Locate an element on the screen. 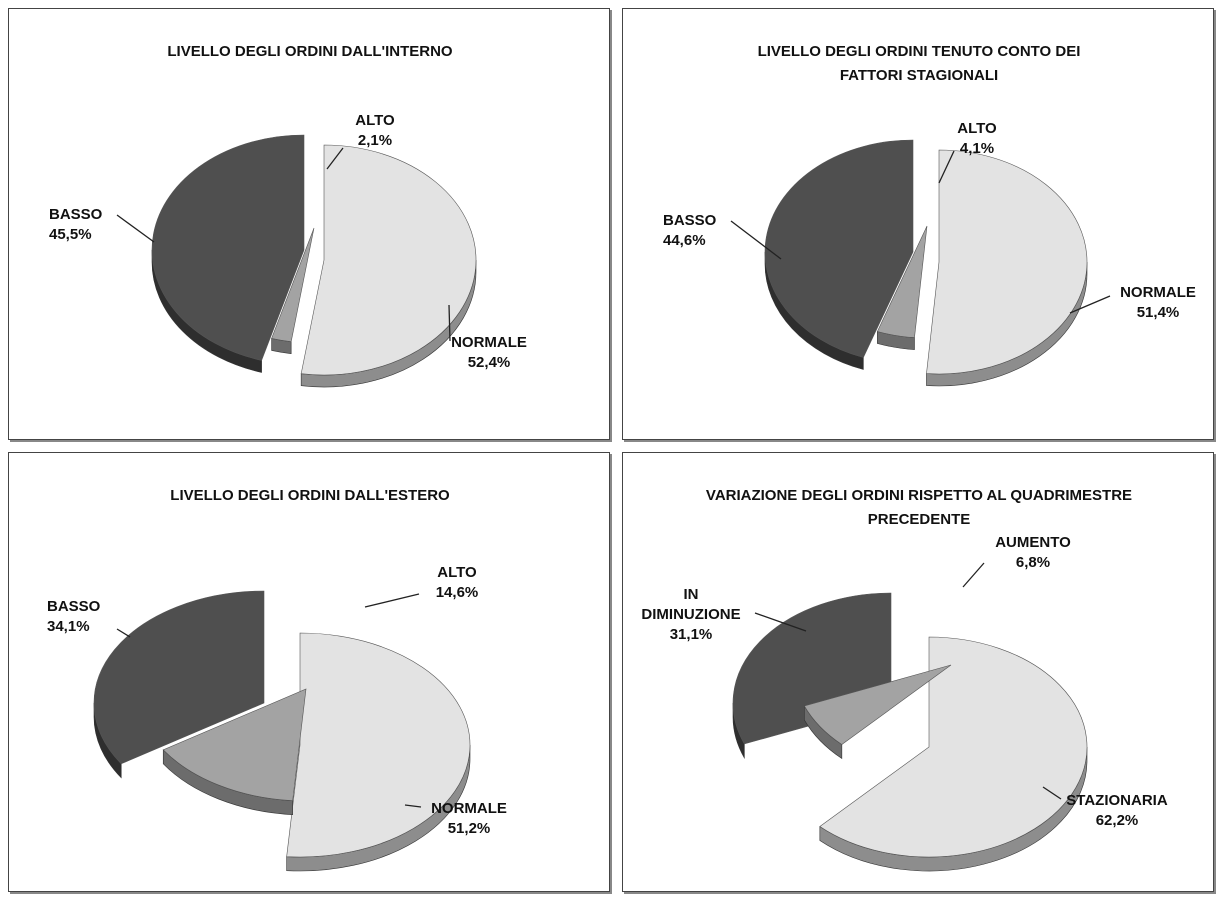 This screenshot has width=1218, height=900. chart-title: LIVELLO DEGLI ORDINI DALL'INTERNO is located at coordinates (310, 51).